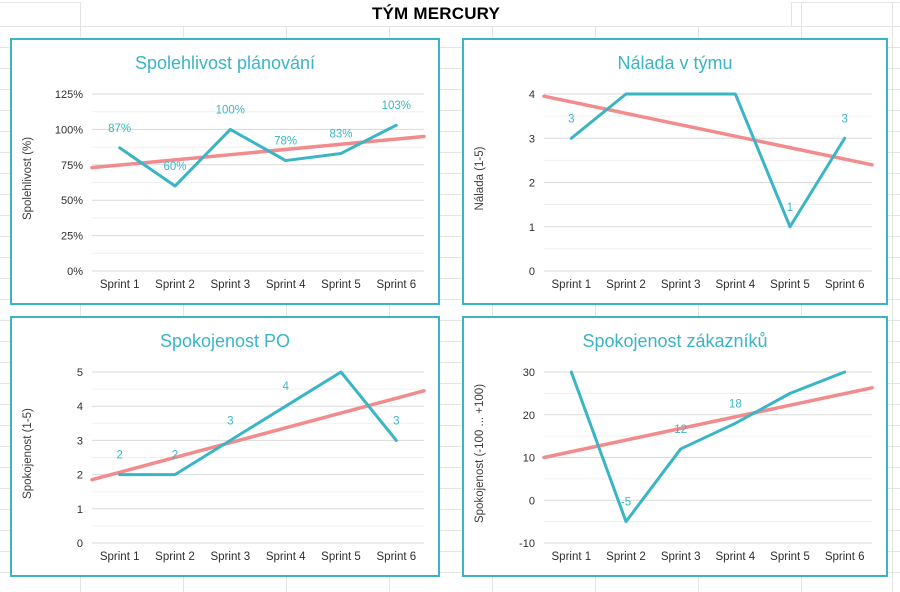 The image size is (900, 592). Describe the element at coordinates (119, 129) in the screenshot. I see `svg-text: 87%` at that location.